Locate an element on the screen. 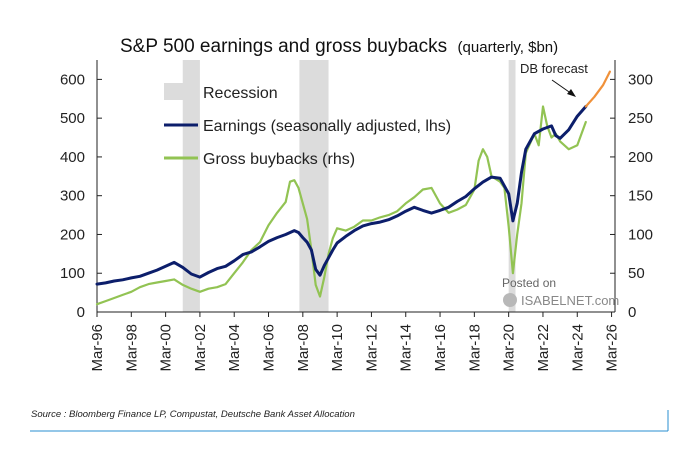  x-tick-label: Mar-98 is located at coordinates (131, 348).